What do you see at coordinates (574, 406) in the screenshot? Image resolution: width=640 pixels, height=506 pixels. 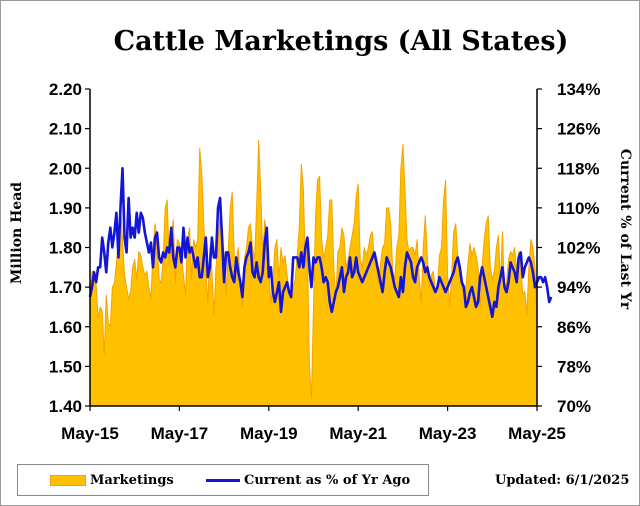 I see `right-tick-label: 70%` at bounding box center [574, 406].